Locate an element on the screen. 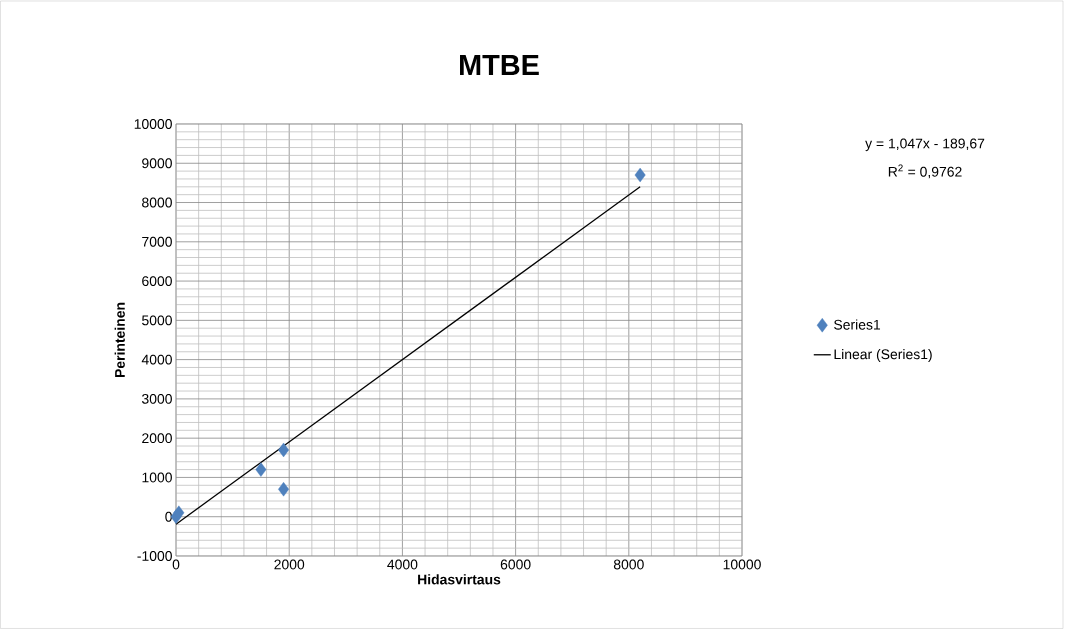 The height and width of the screenshot is (629, 1069). y-tick-label: 10000 is located at coordinates (153, 124).